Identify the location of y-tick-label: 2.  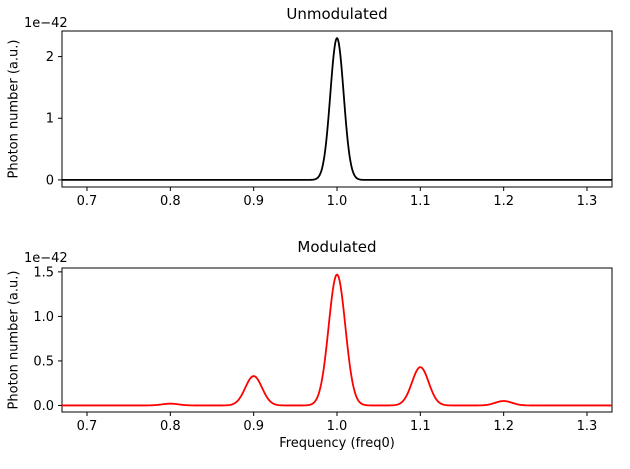
(50, 57).